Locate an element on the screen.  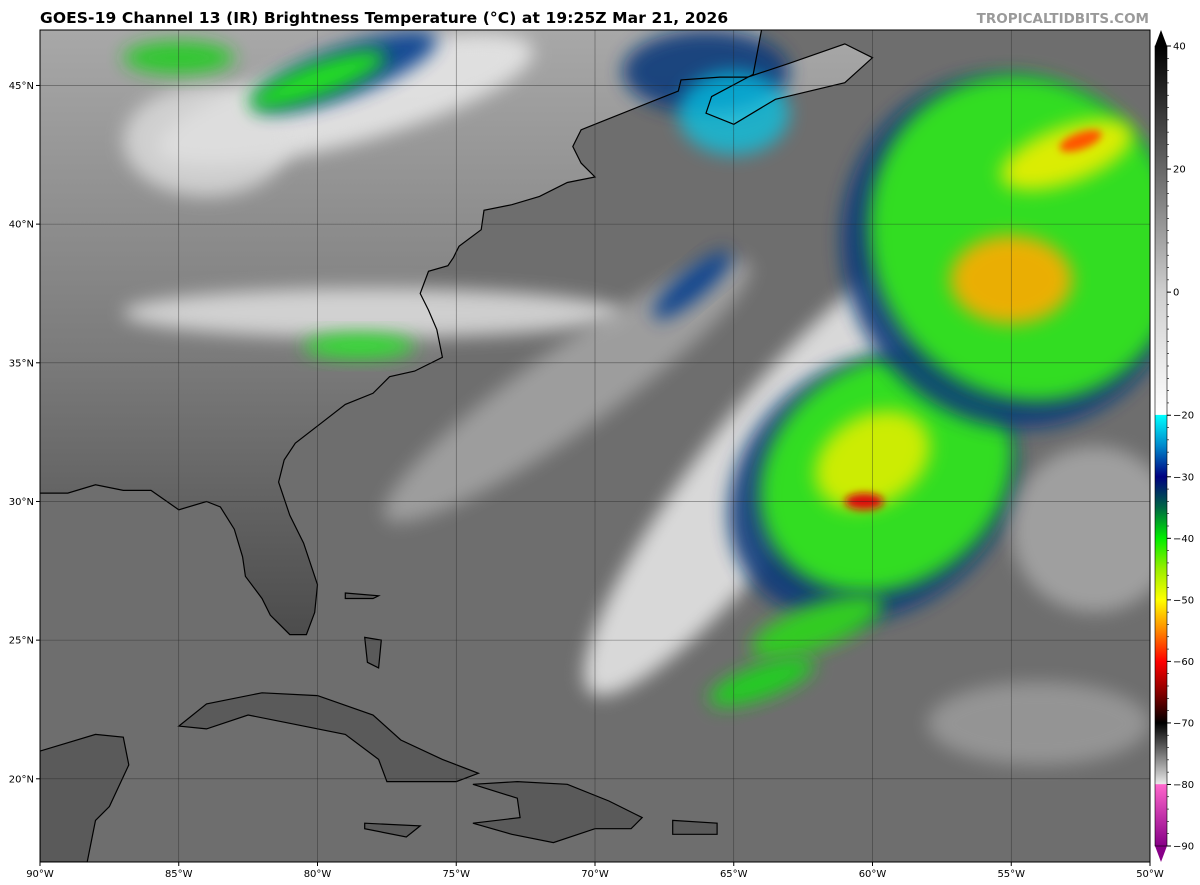
colorbar: 40 20 0 −20 −30 −40 −50 −60 −70 −80 −90 is located at coordinates (1174, 446).